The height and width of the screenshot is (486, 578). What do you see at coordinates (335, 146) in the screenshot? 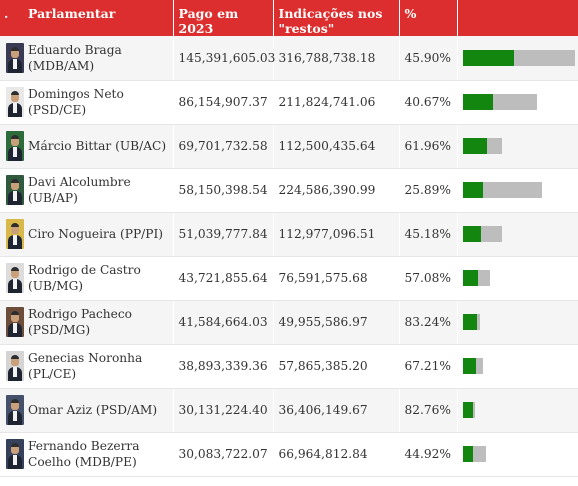
I see `indicacoes-value: 112,500,435.64` at bounding box center [335, 146].